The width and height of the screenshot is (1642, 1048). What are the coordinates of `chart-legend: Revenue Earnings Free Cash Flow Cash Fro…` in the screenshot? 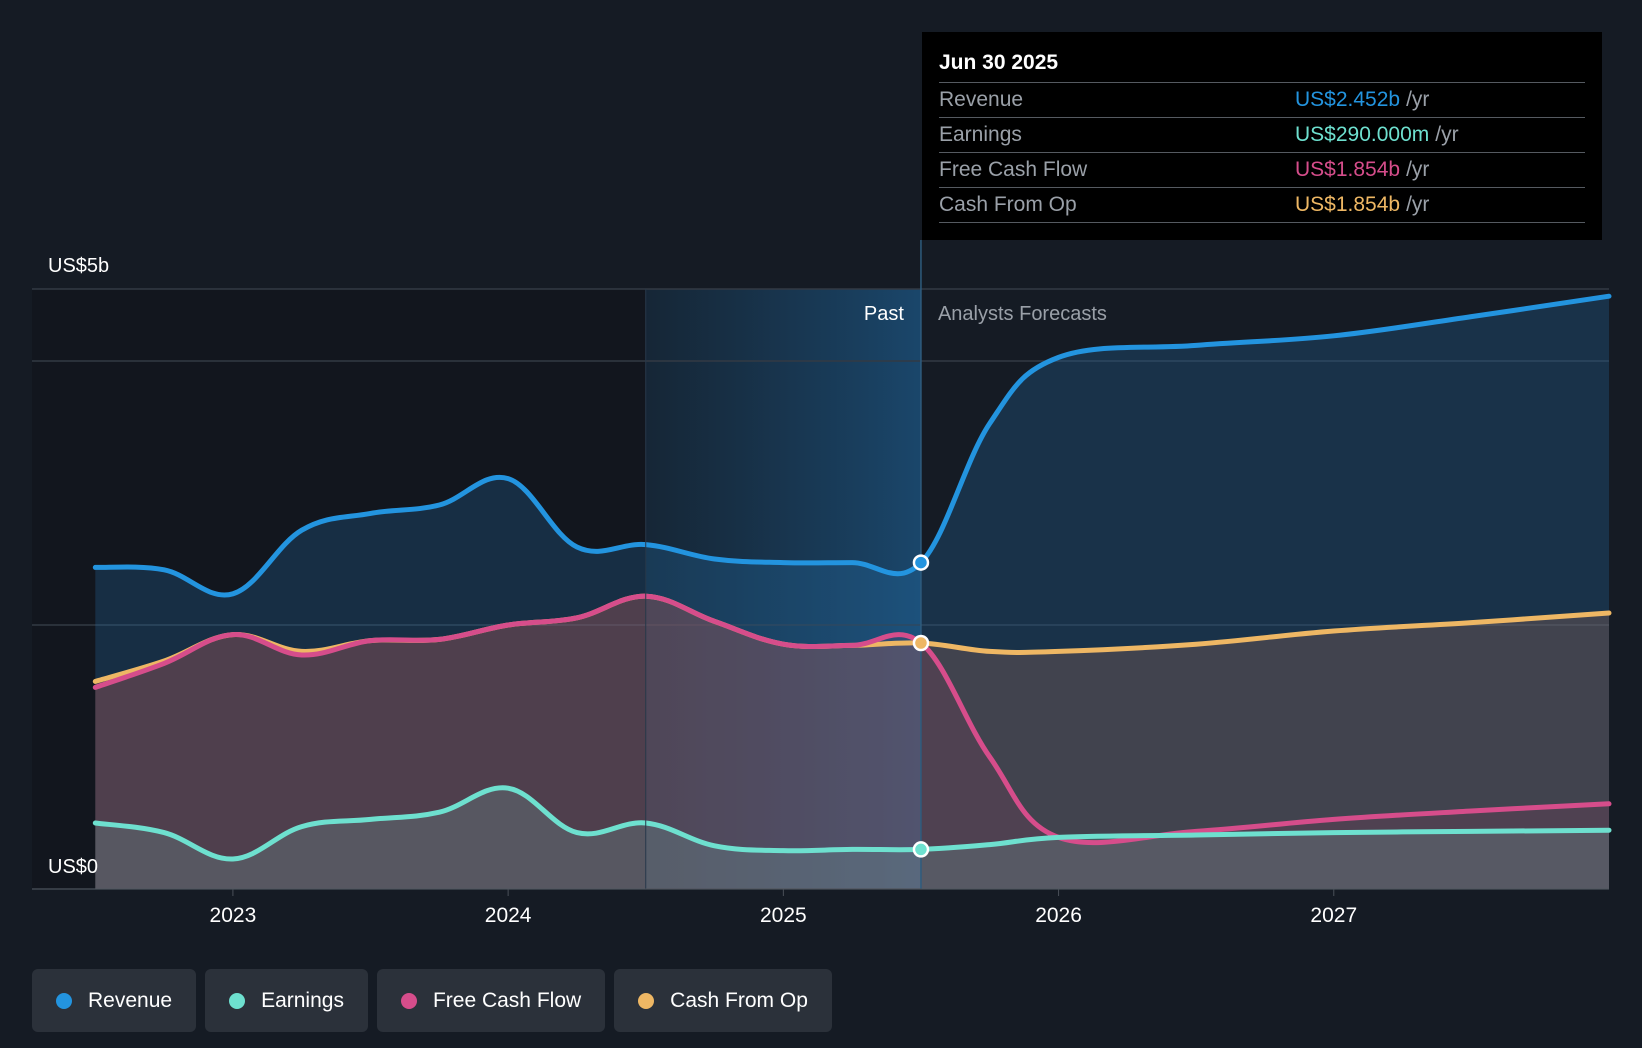 It's located at (432, 1000).